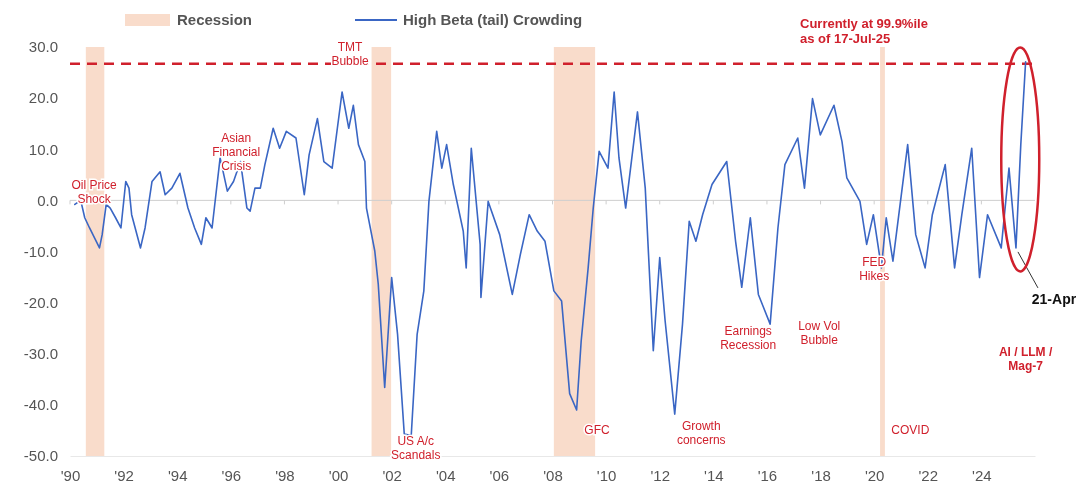  Describe the element at coordinates (285, 475) in the screenshot. I see `x-tick-label: '98` at that location.